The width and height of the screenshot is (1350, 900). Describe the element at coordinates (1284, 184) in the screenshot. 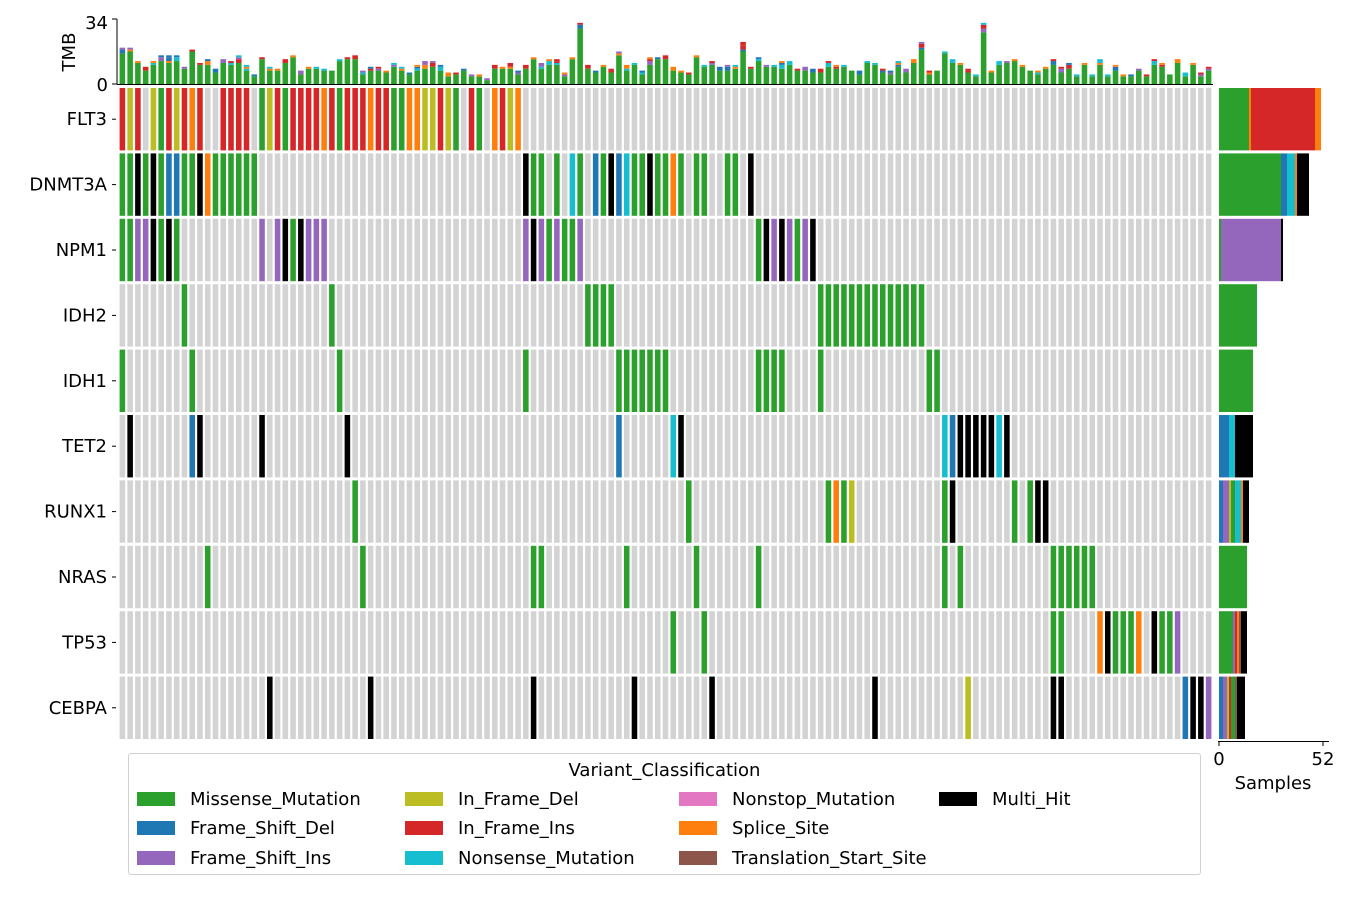

I see `gene-count-bar` at that location.